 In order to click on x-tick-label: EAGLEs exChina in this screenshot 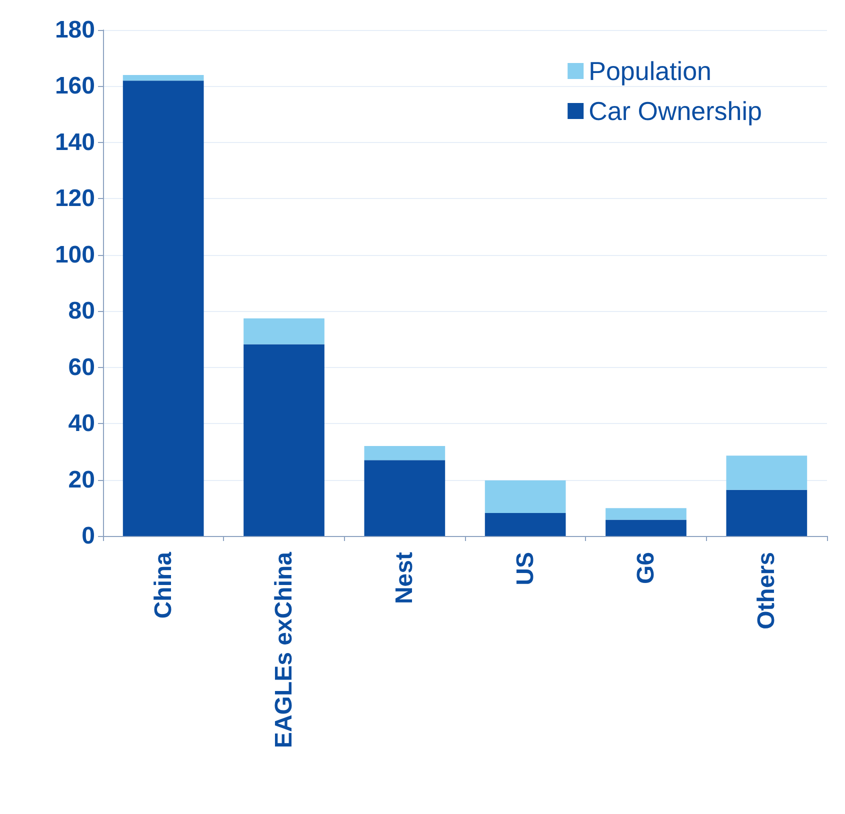, I will do `click(284, 649)`.